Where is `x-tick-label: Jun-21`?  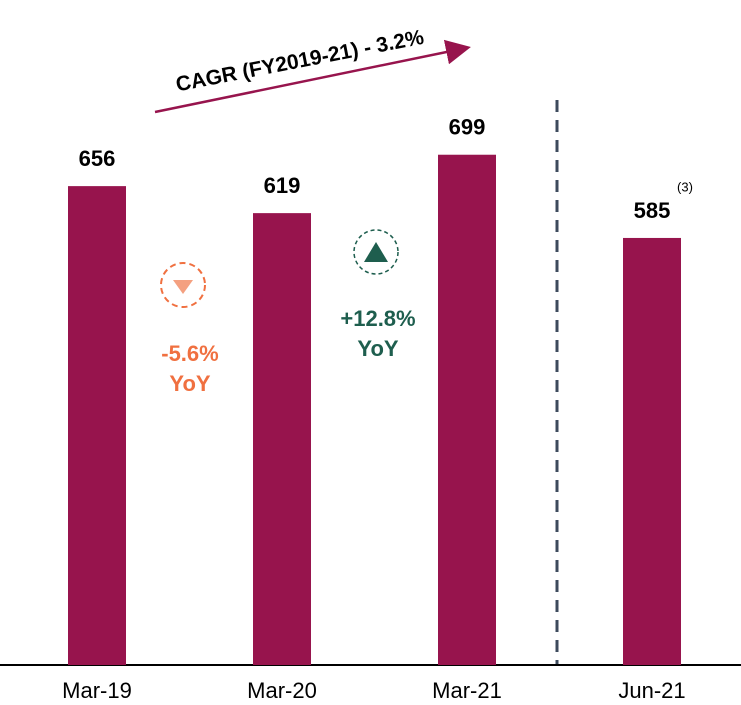
x-tick-label: Jun-21 is located at coordinates (651, 690).